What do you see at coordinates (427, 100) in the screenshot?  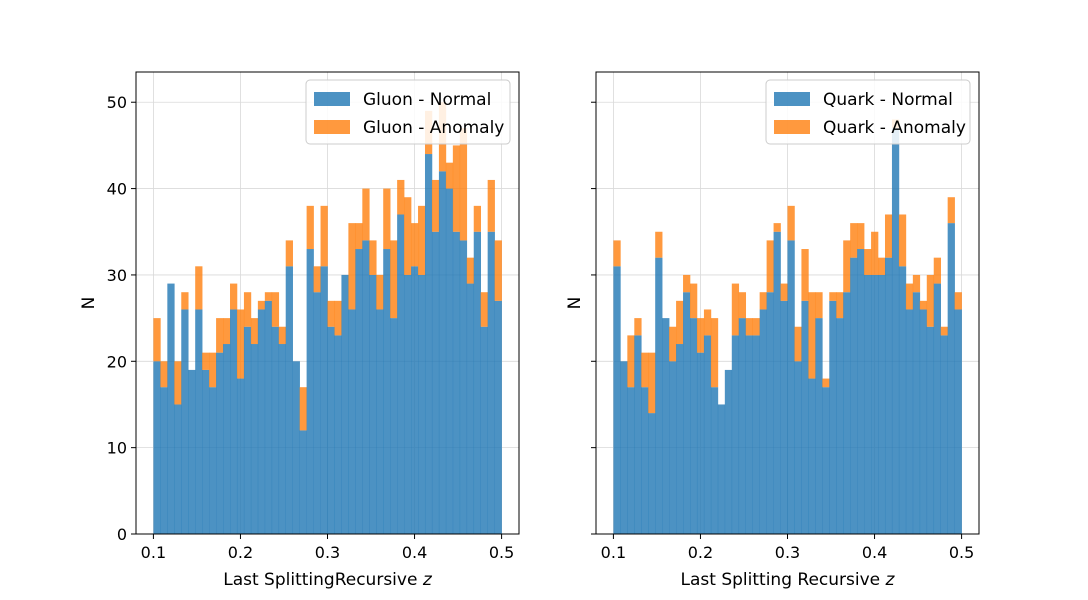 I see `legend-label: Gluon - Normal` at bounding box center [427, 100].